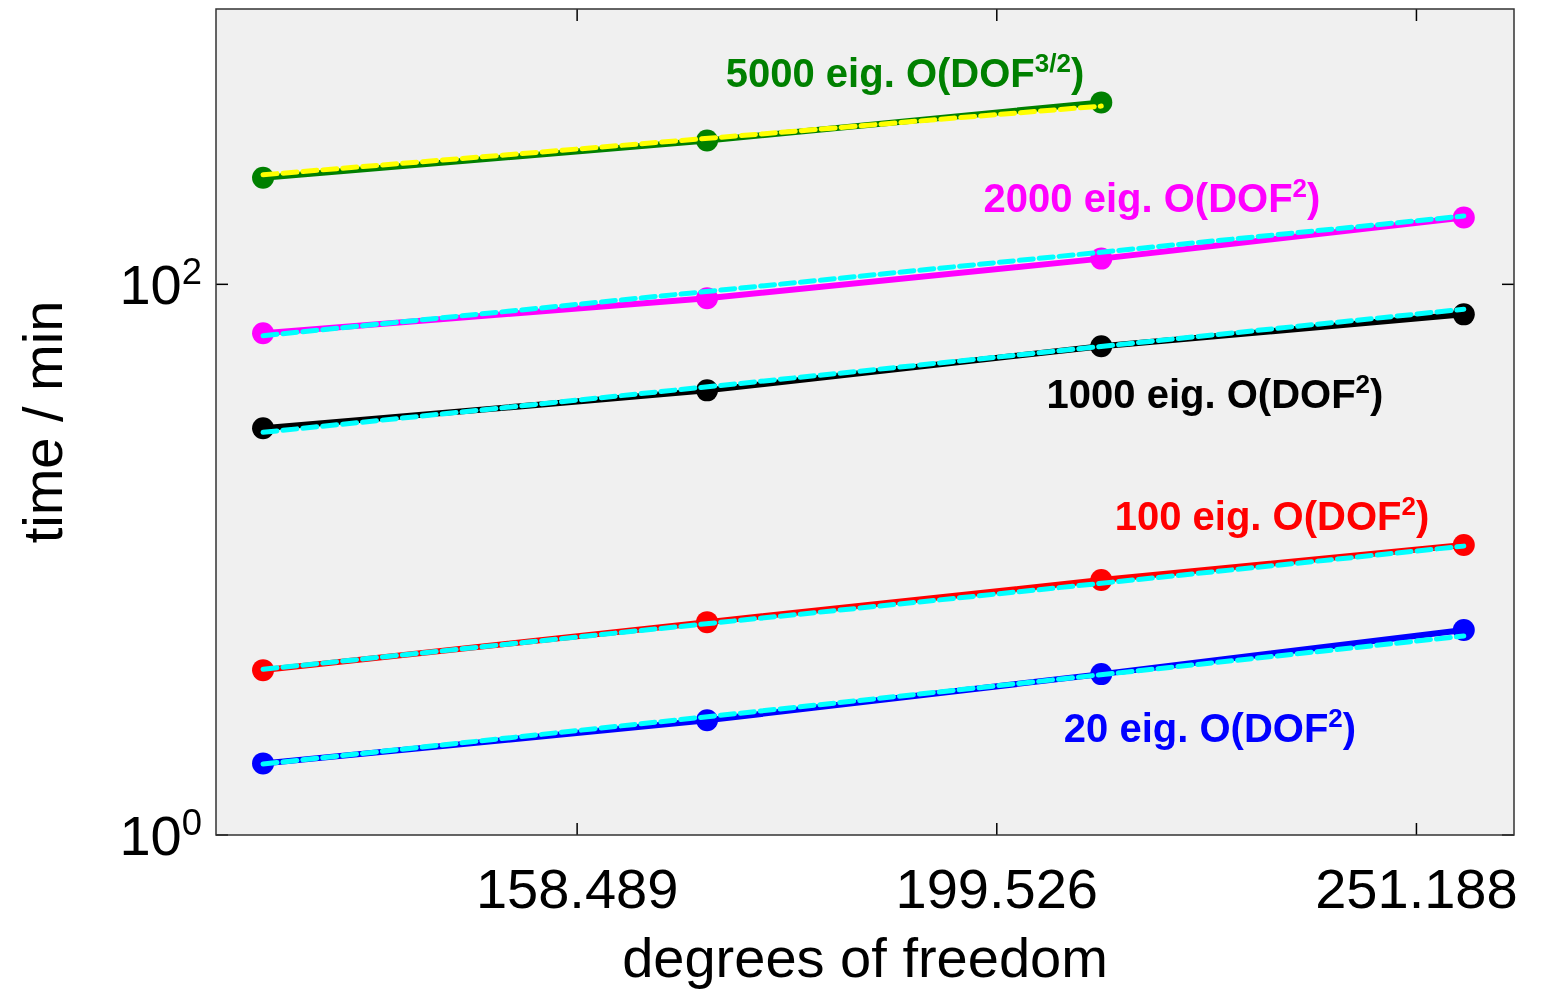 The image size is (1544, 990). I want to click on x-axis-title: degrees of freedom, so click(865, 957).